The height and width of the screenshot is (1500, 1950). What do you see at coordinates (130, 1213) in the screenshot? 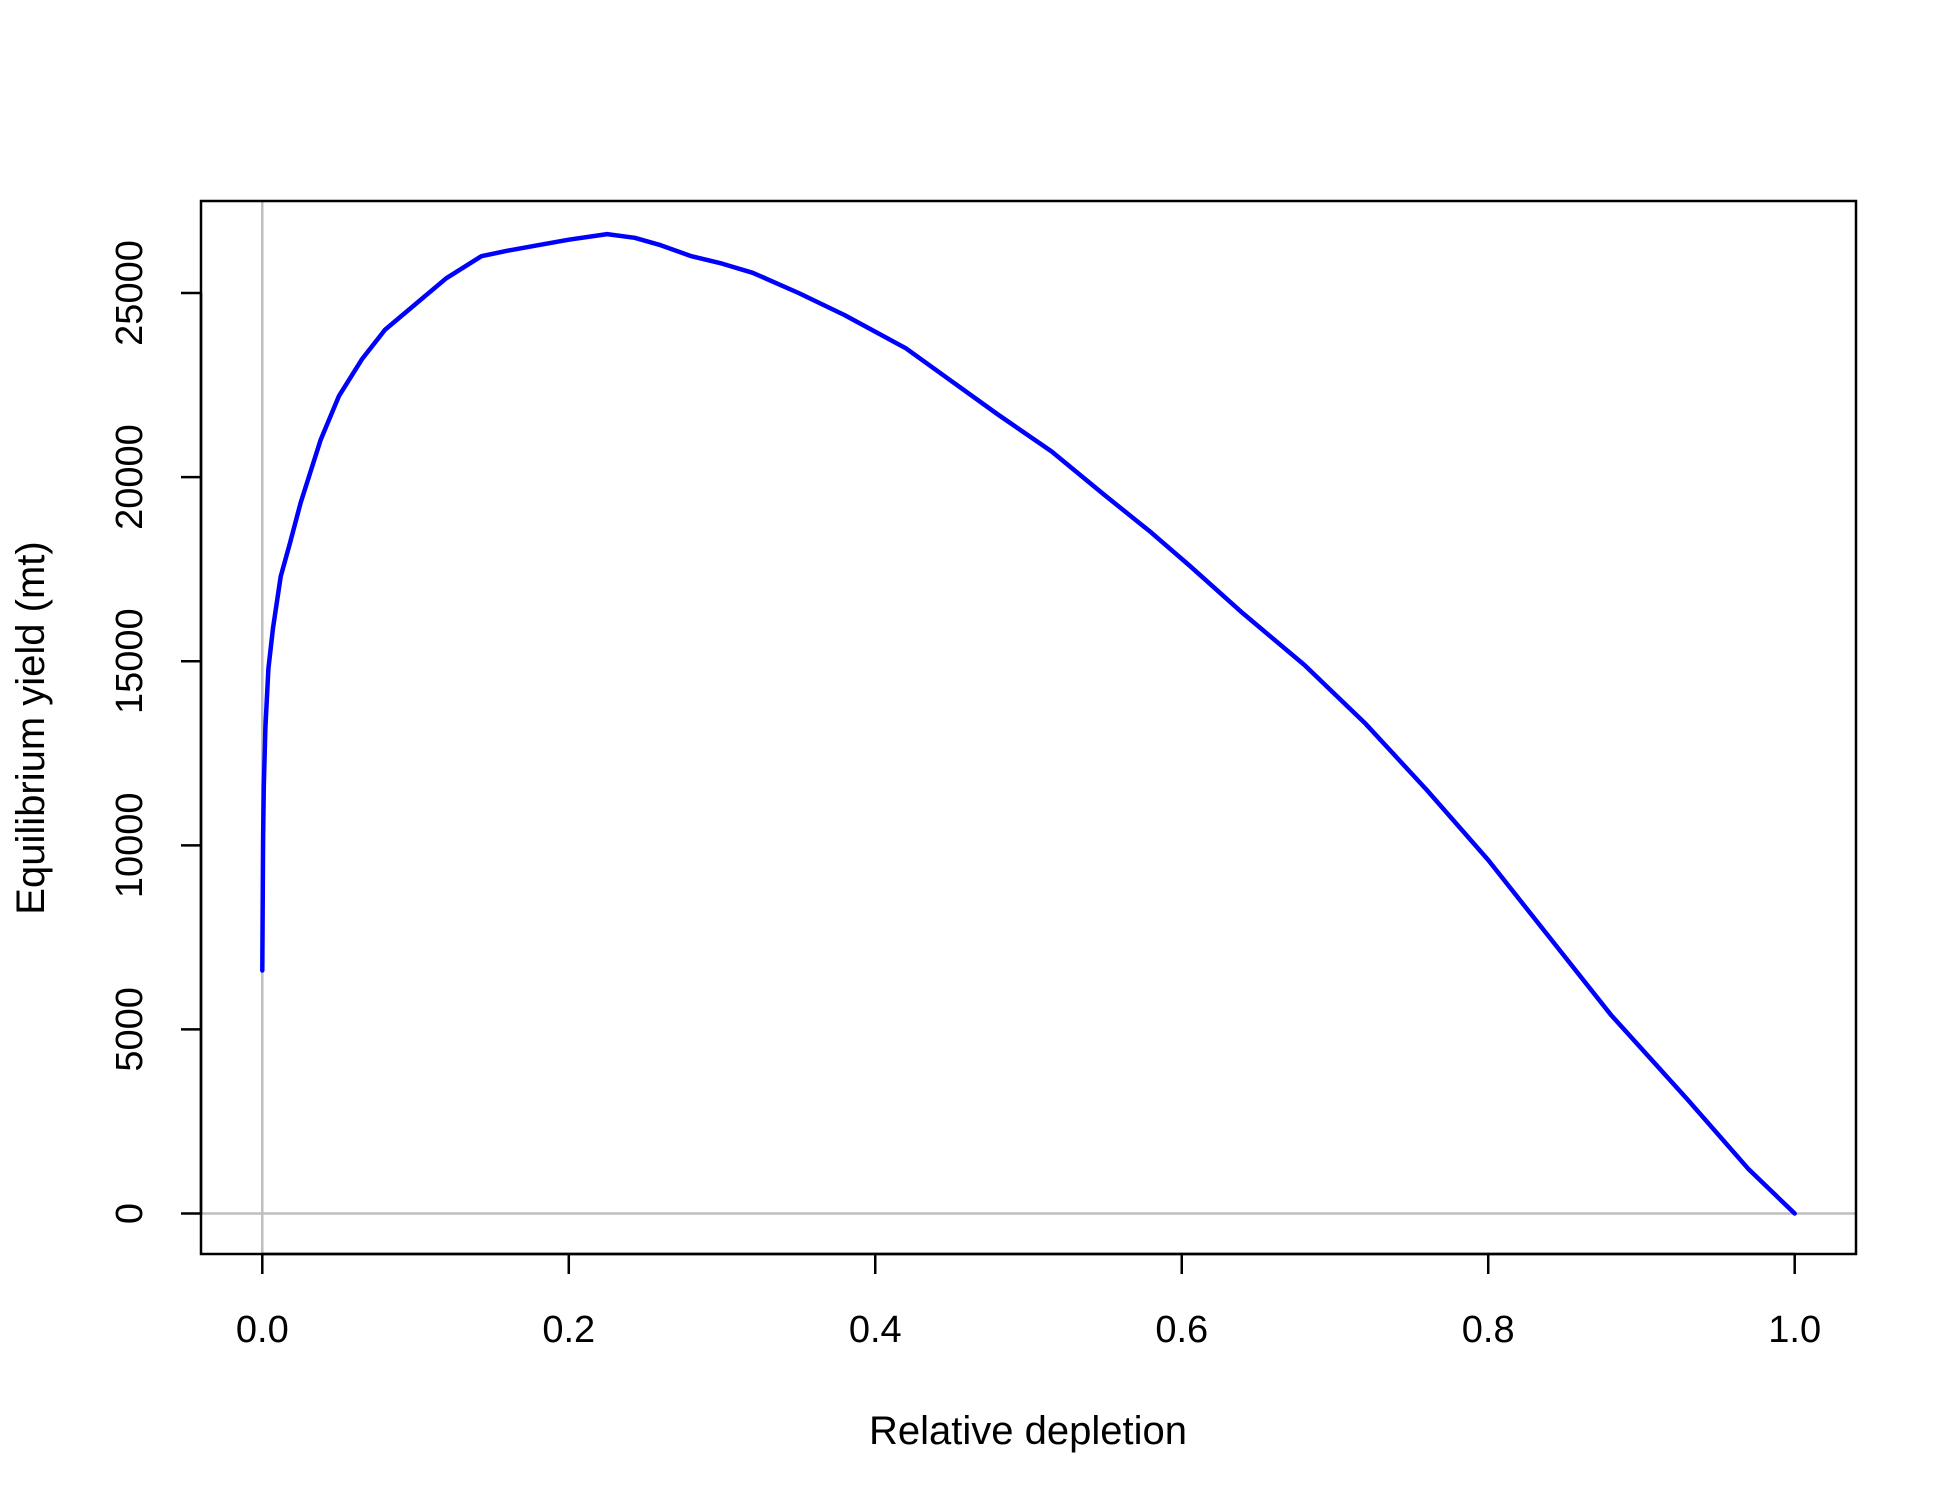
I see `y-tick-label: 0` at bounding box center [130, 1213].